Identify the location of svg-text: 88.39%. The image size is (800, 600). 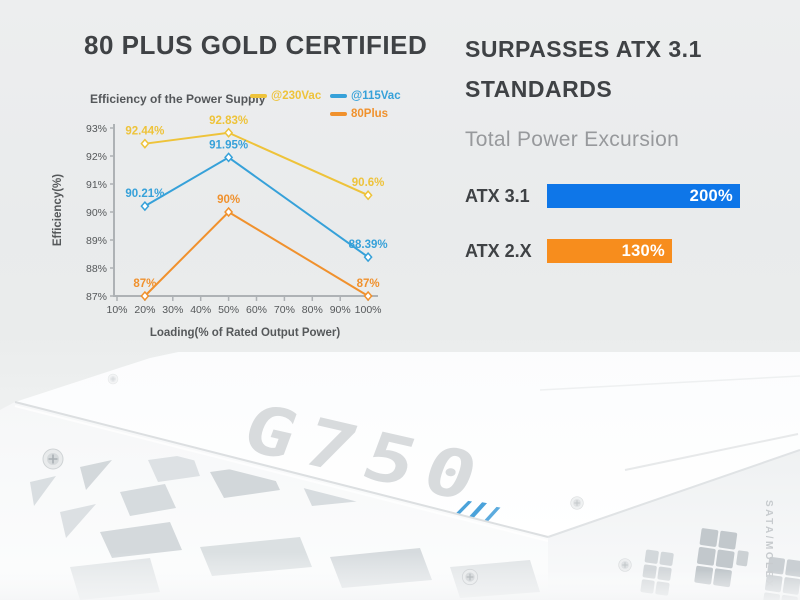
(368, 245).